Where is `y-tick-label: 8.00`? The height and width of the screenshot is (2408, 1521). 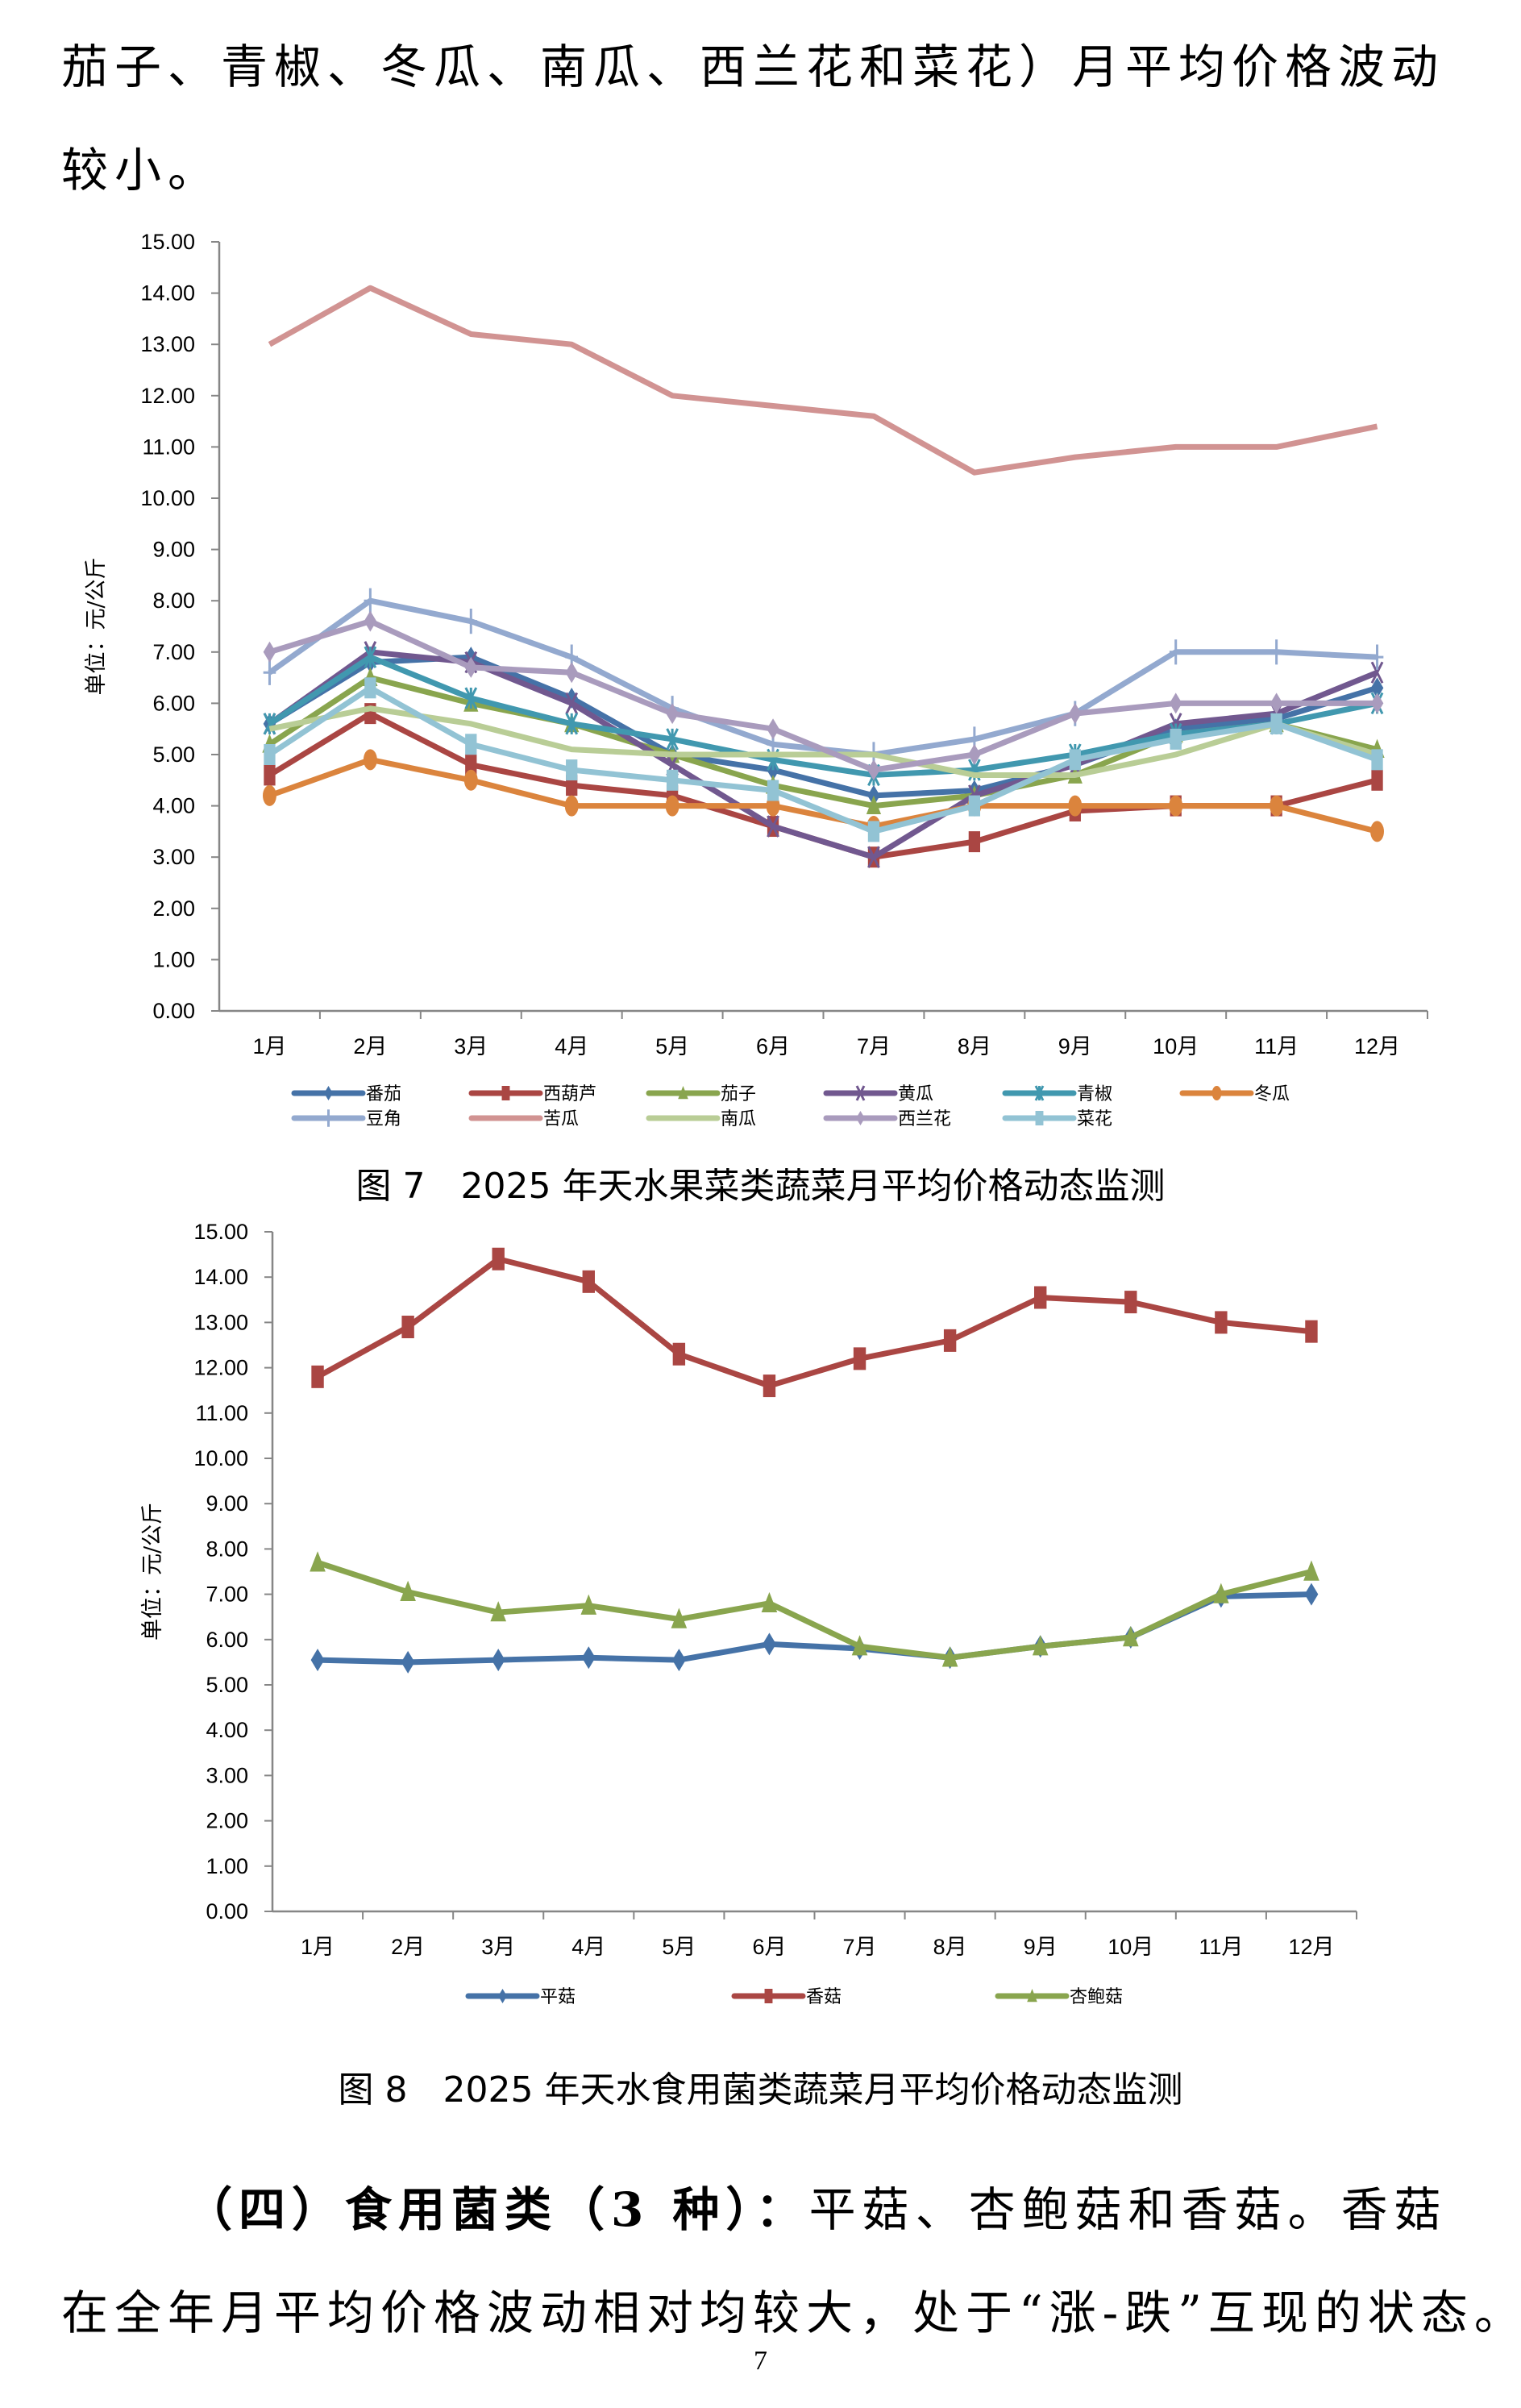 y-tick-label: 8.00 is located at coordinates (227, 1549).